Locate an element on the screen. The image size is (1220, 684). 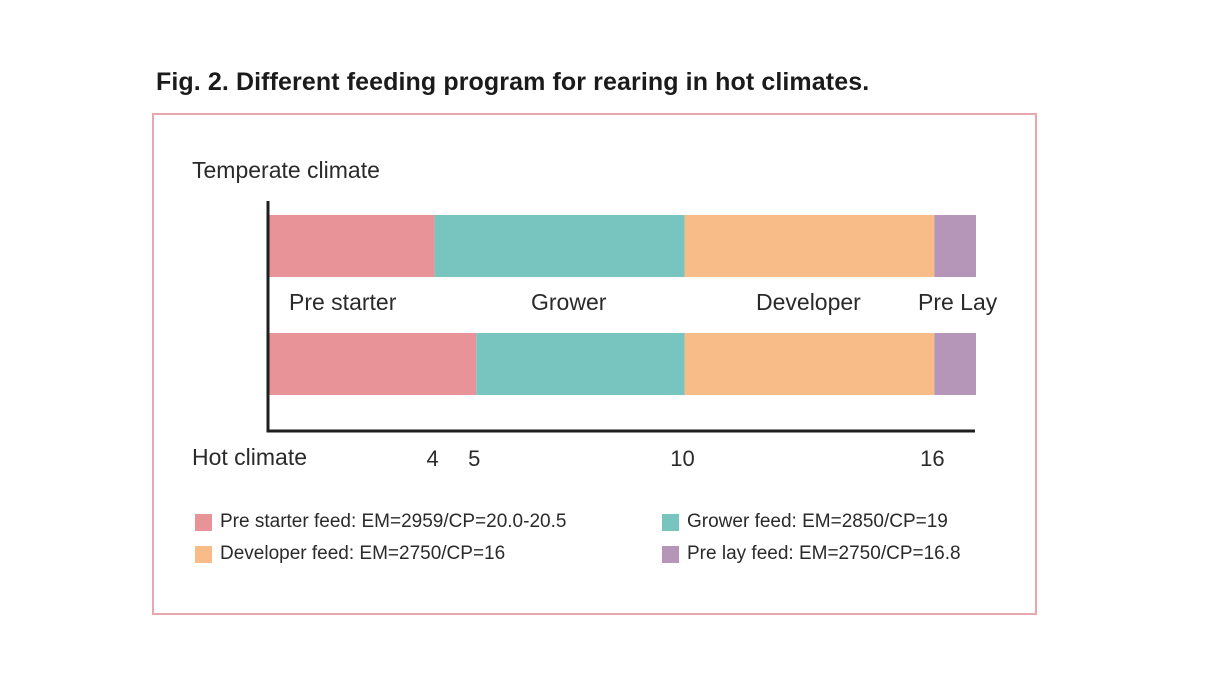
legend-item-developer: Developer feed: EM=2750/CP=16 is located at coordinates (350, 554).